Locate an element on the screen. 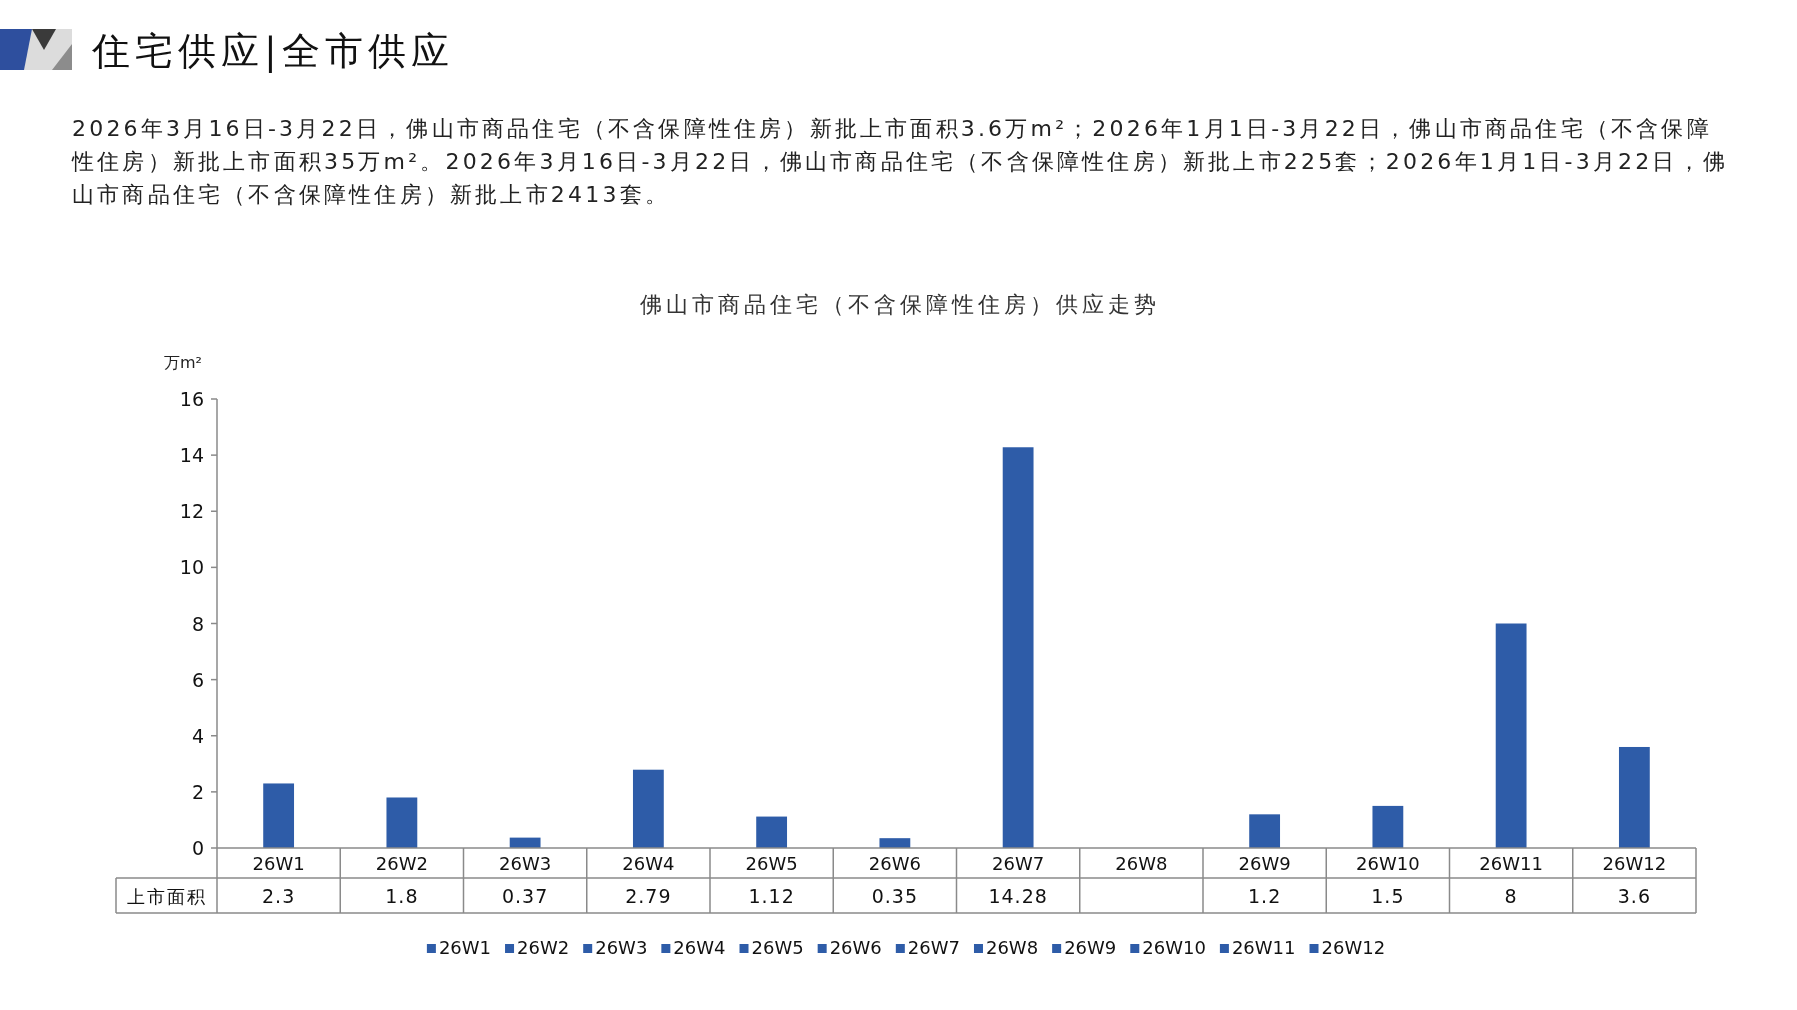  x-tick-label: 26W8 is located at coordinates (1141, 863).